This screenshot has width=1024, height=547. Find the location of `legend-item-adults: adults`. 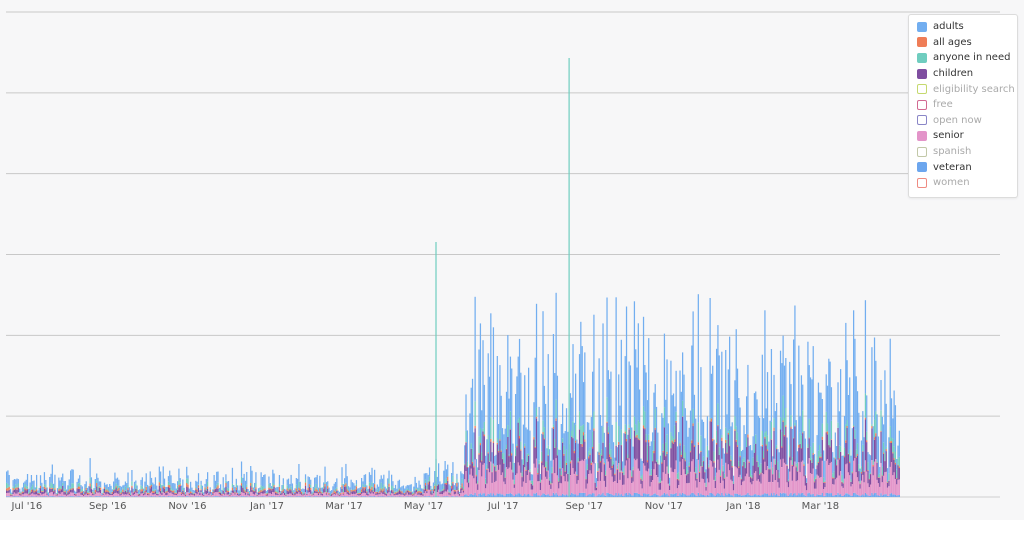

legend-item-adults: adults is located at coordinates (963, 27).